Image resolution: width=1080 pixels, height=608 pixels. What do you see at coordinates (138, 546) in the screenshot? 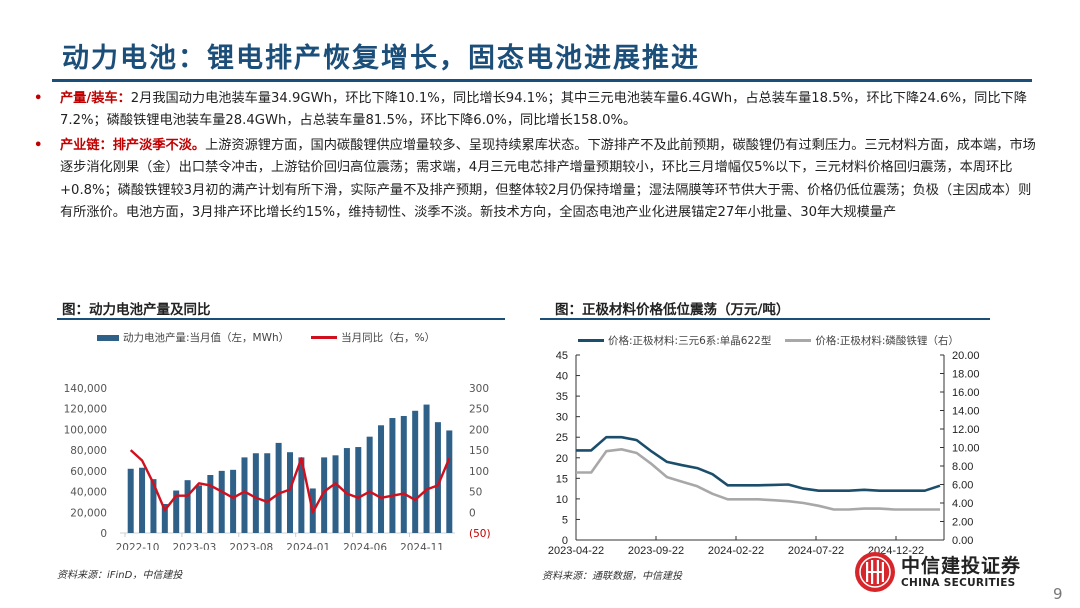
I see `x-axis-tick-label: 2022-10` at bounding box center [138, 546].